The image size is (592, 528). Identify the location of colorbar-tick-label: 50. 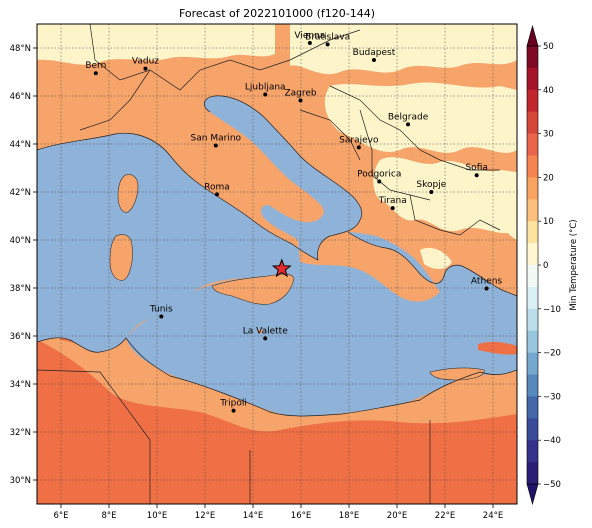
(548, 47).